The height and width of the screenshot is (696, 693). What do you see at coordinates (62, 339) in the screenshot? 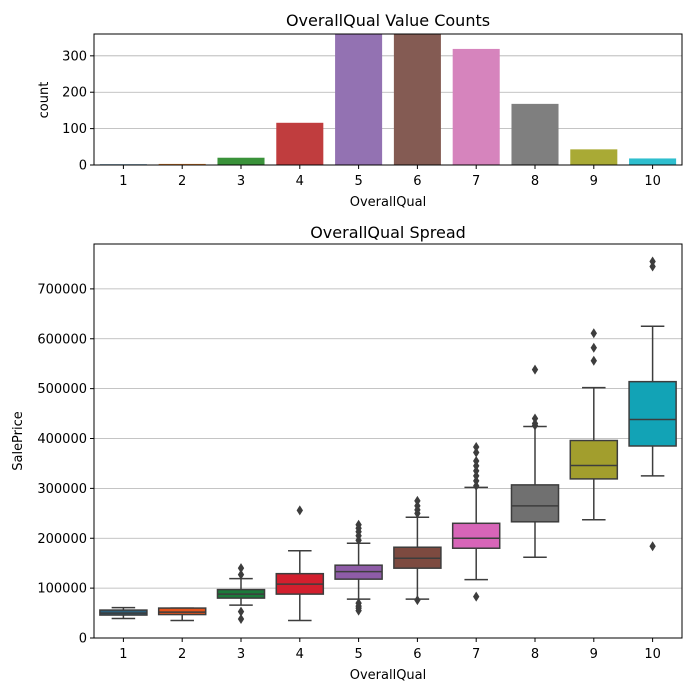
I see `y-tick-label: 600000` at bounding box center [62, 339].